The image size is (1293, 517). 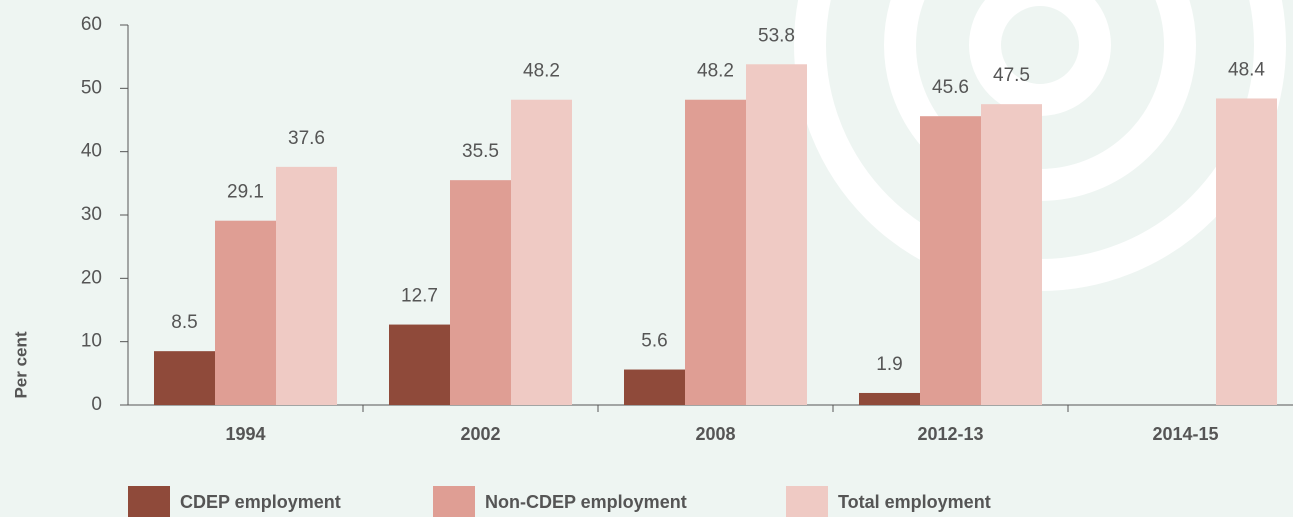 What do you see at coordinates (654, 341) in the screenshot?
I see `value-label: 5.6` at bounding box center [654, 341].